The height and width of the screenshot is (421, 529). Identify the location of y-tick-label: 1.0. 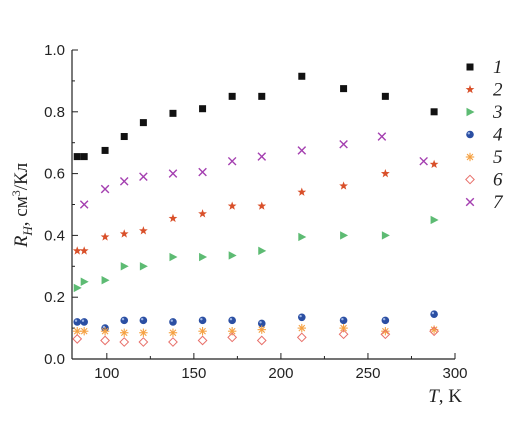
(54, 50).